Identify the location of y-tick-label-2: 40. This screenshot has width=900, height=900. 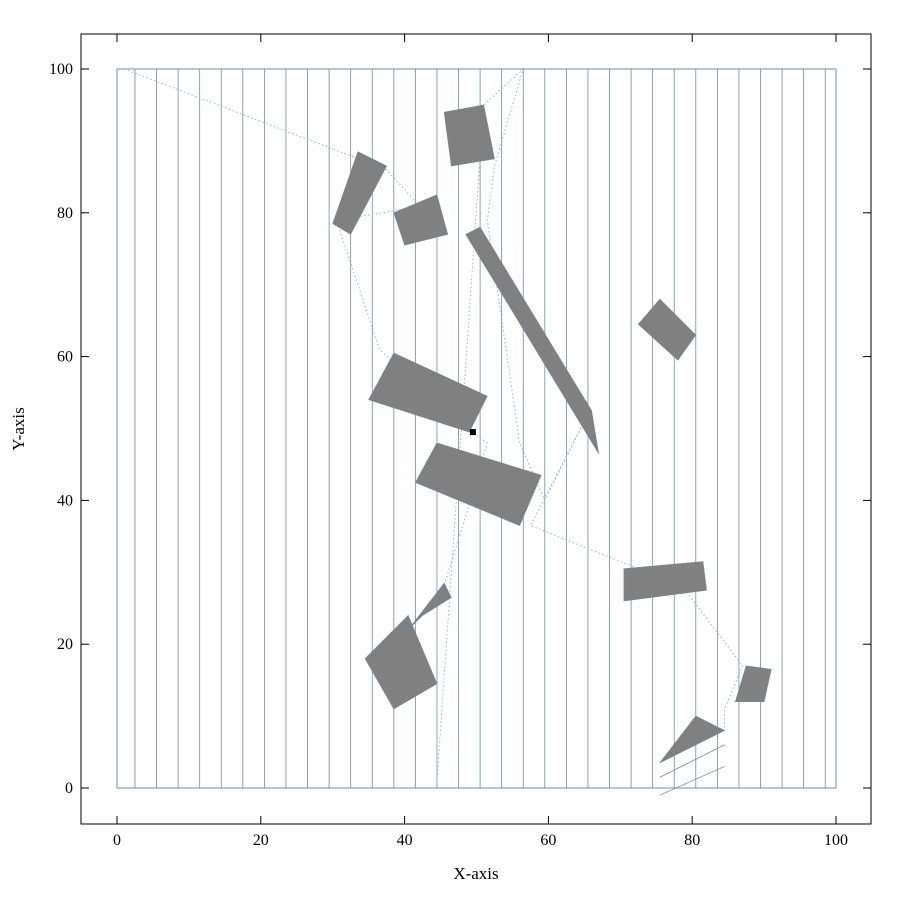
(65, 500).